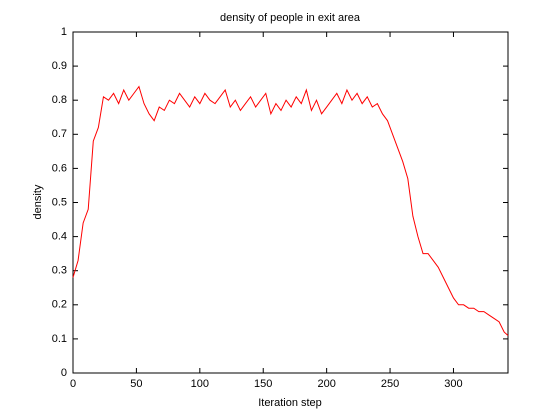 The width and height of the screenshot is (560, 420). What do you see at coordinates (59, 66) in the screenshot?
I see `y-tick-label: 0.9` at bounding box center [59, 66].